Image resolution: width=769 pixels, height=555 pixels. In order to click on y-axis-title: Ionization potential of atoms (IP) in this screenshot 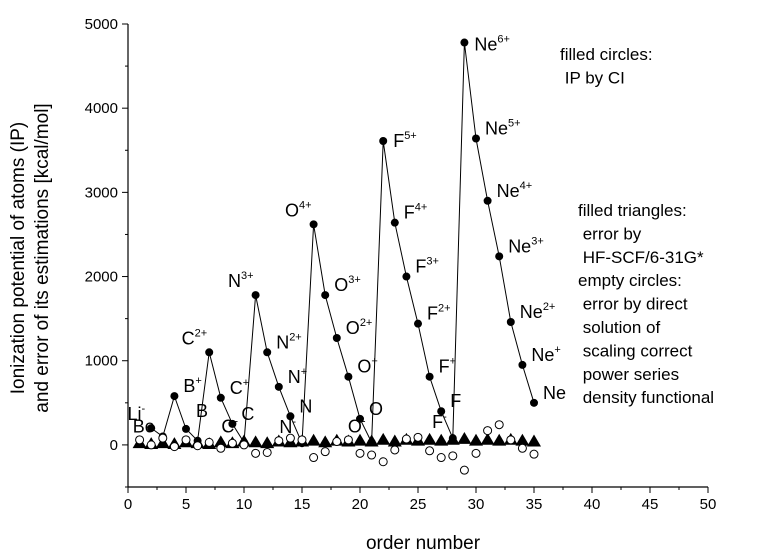, I will do `click(18, 258)`.